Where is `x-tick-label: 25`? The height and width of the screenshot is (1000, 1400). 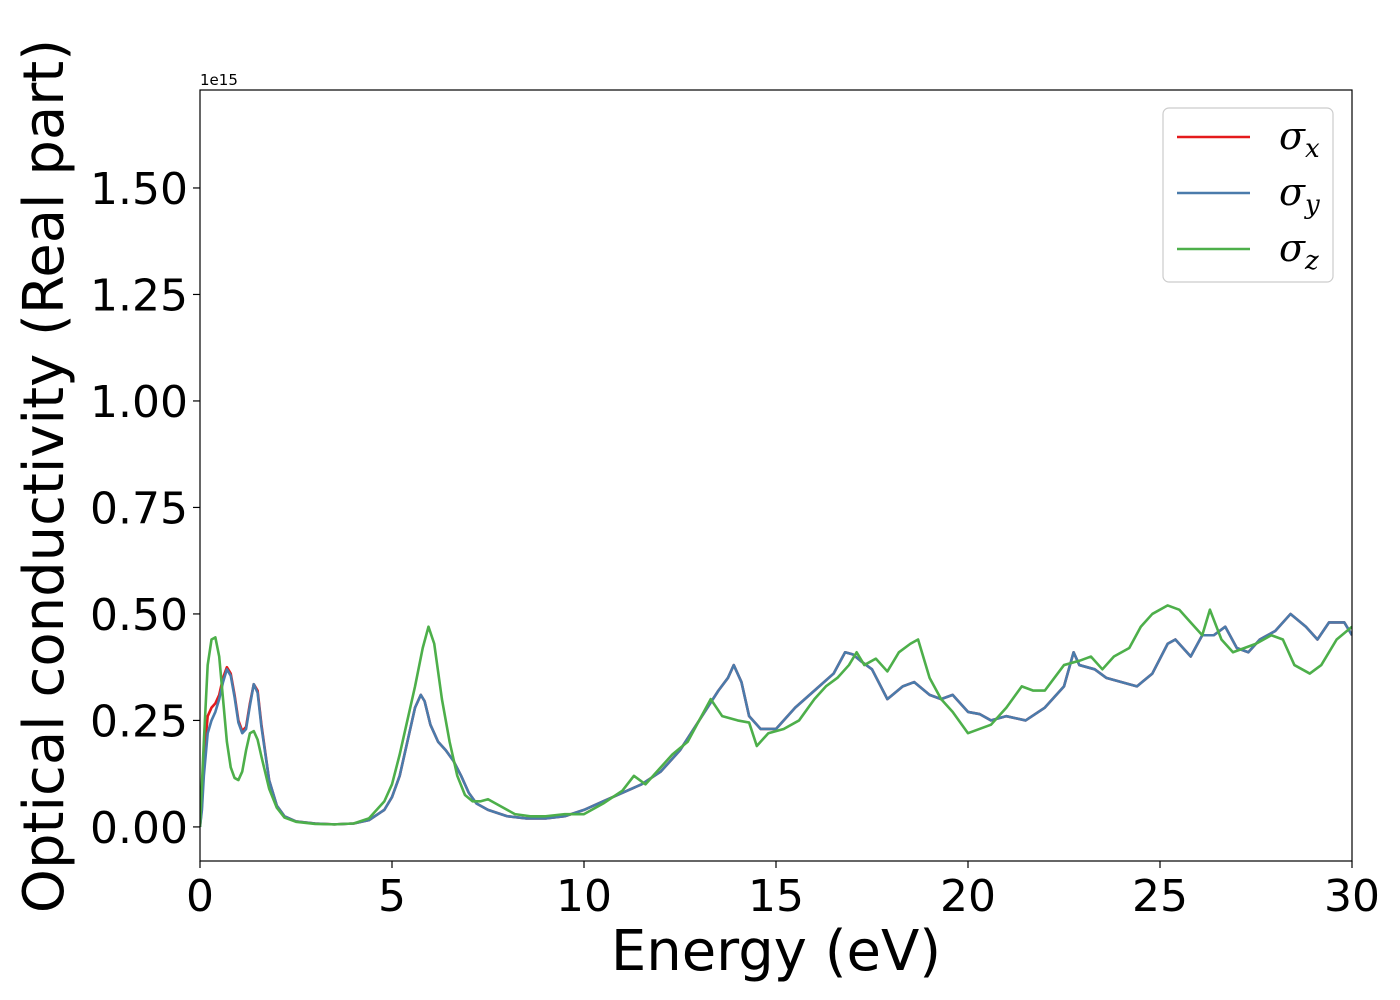
x-tick-label: 25 is located at coordinates (1160, 896).